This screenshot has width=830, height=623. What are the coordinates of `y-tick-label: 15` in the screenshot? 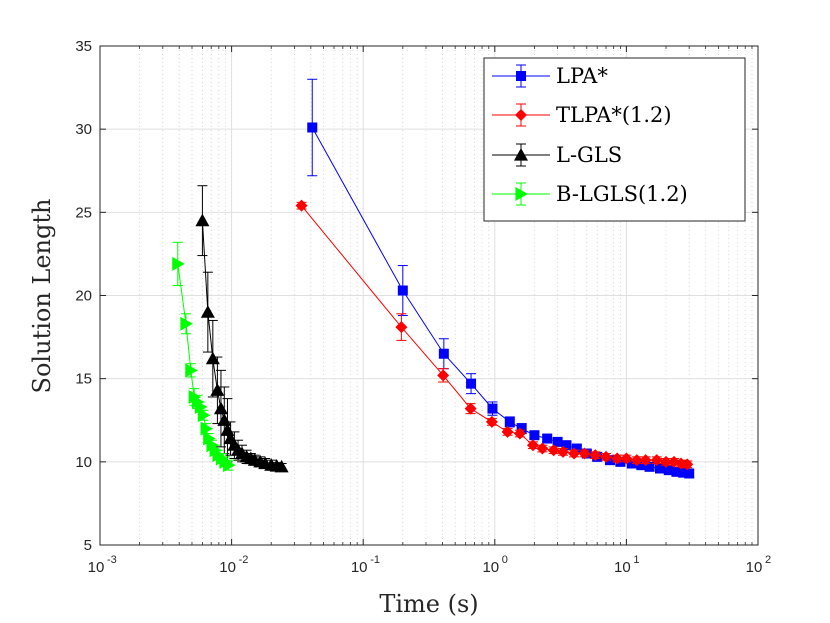 It's located at (83, 379).